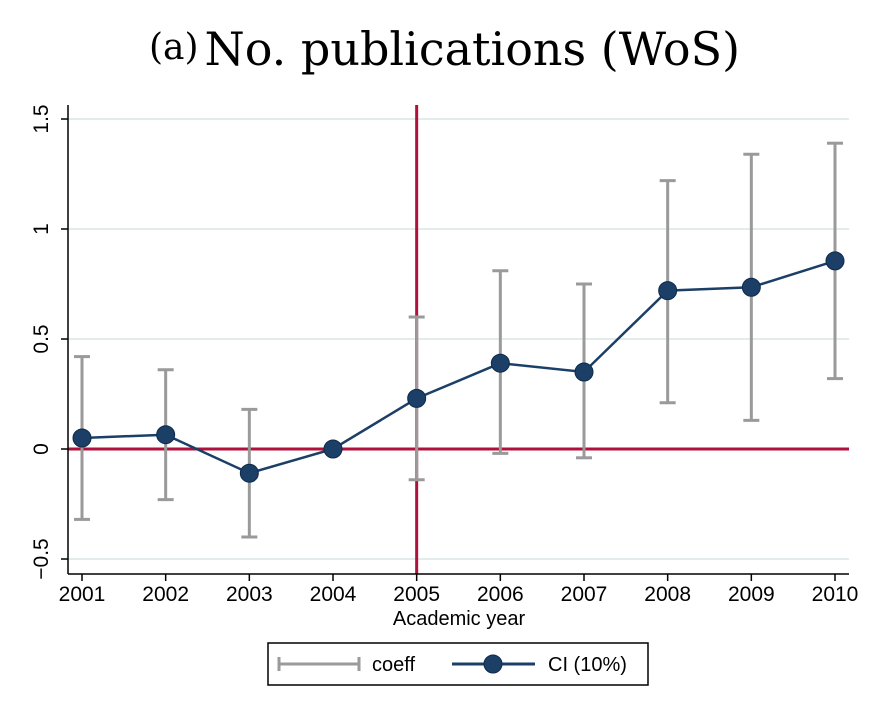 This screenshot has width=889, height=707. Describe the element at coordinates (500, 594) in the screenshot. I see `x-tick-label-5: 2006` at that location.